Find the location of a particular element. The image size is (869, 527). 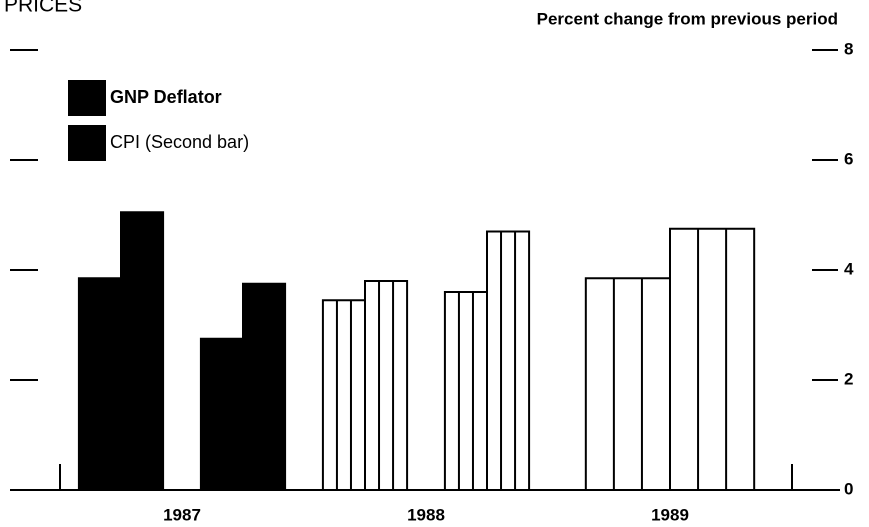

x-tick-label: 1989 is located at coordinates (670, 514).